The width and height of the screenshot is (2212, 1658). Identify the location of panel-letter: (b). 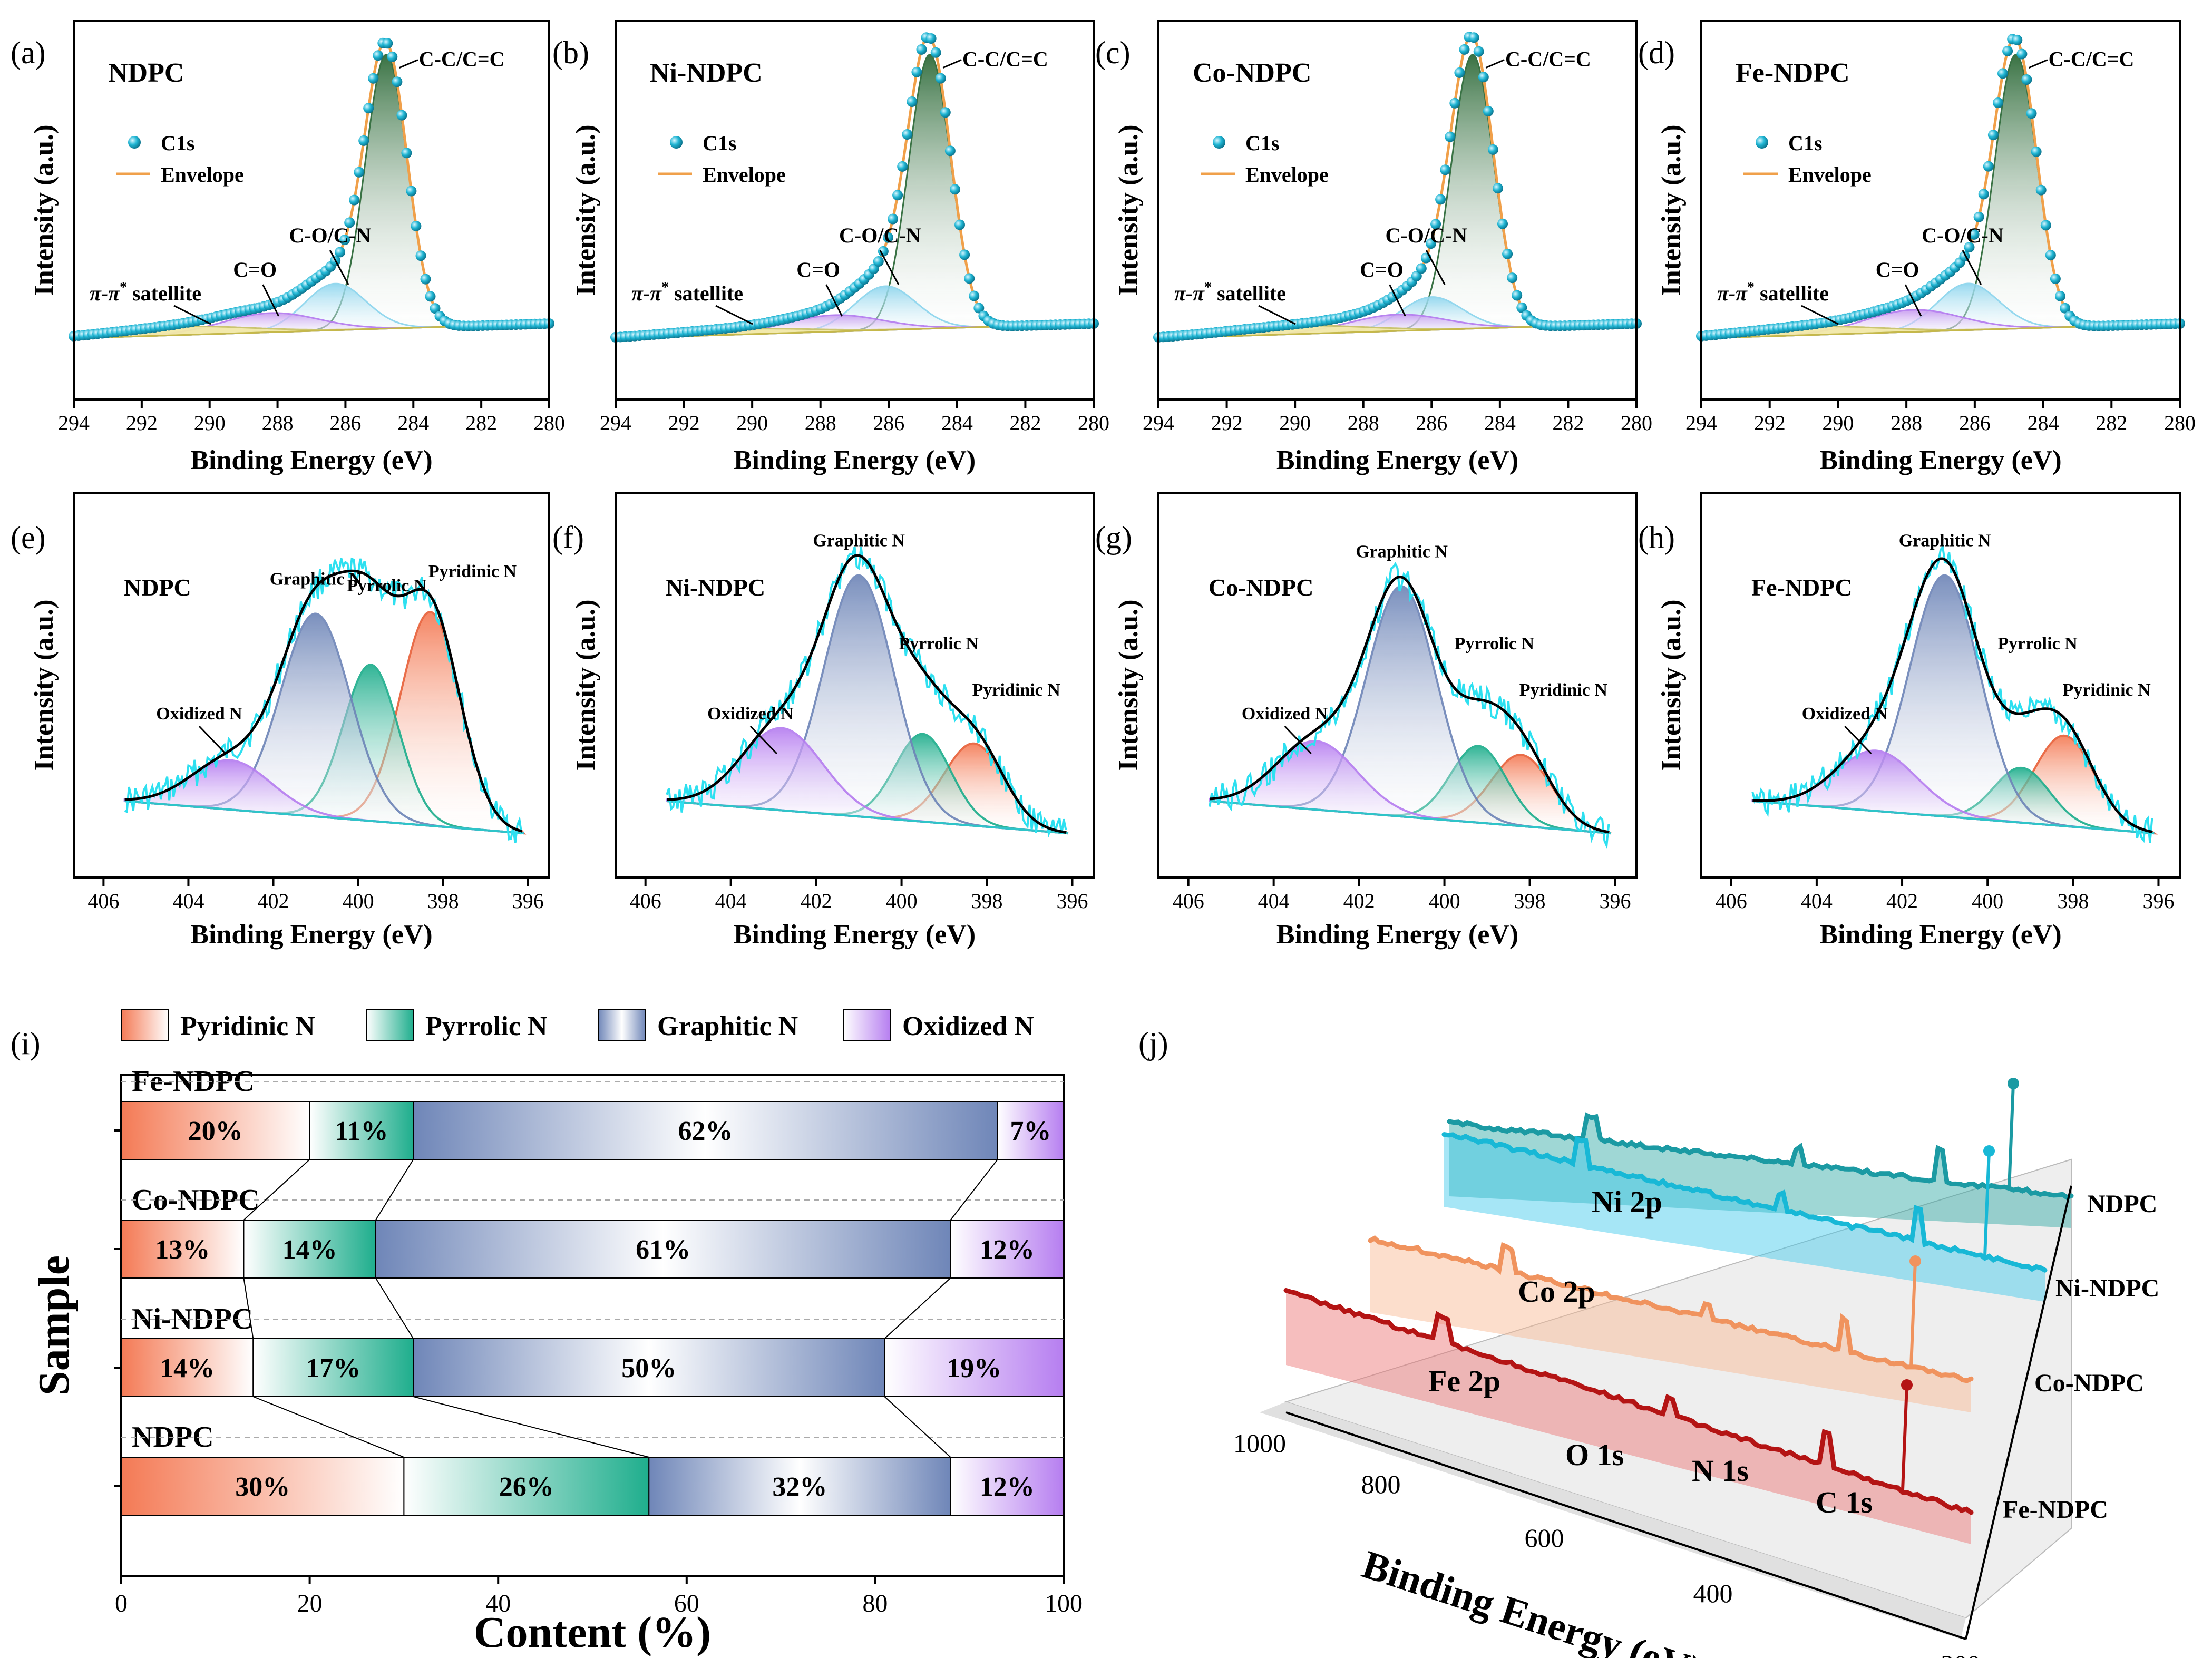
(570, 52).